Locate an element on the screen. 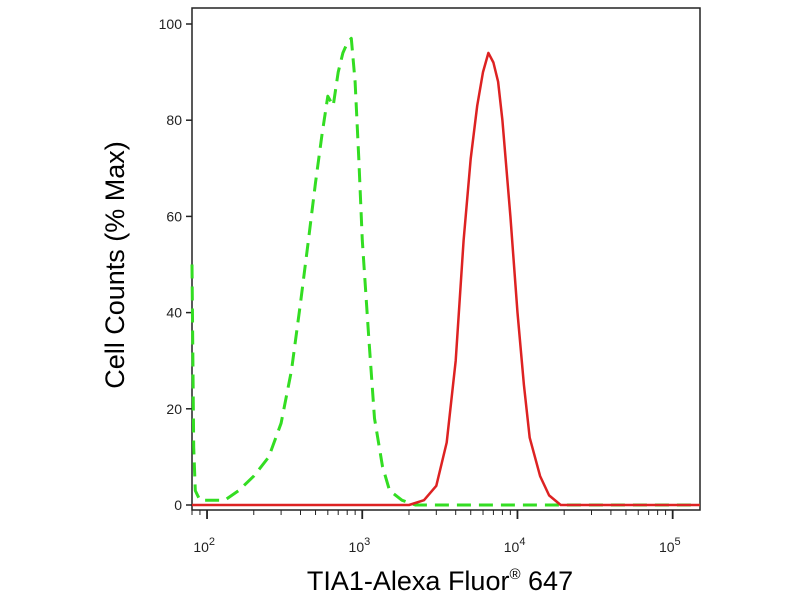 The height and width of the screenshot is (600, 800). x-tick-label: 10⁴ is located at coordinates (515, 545).